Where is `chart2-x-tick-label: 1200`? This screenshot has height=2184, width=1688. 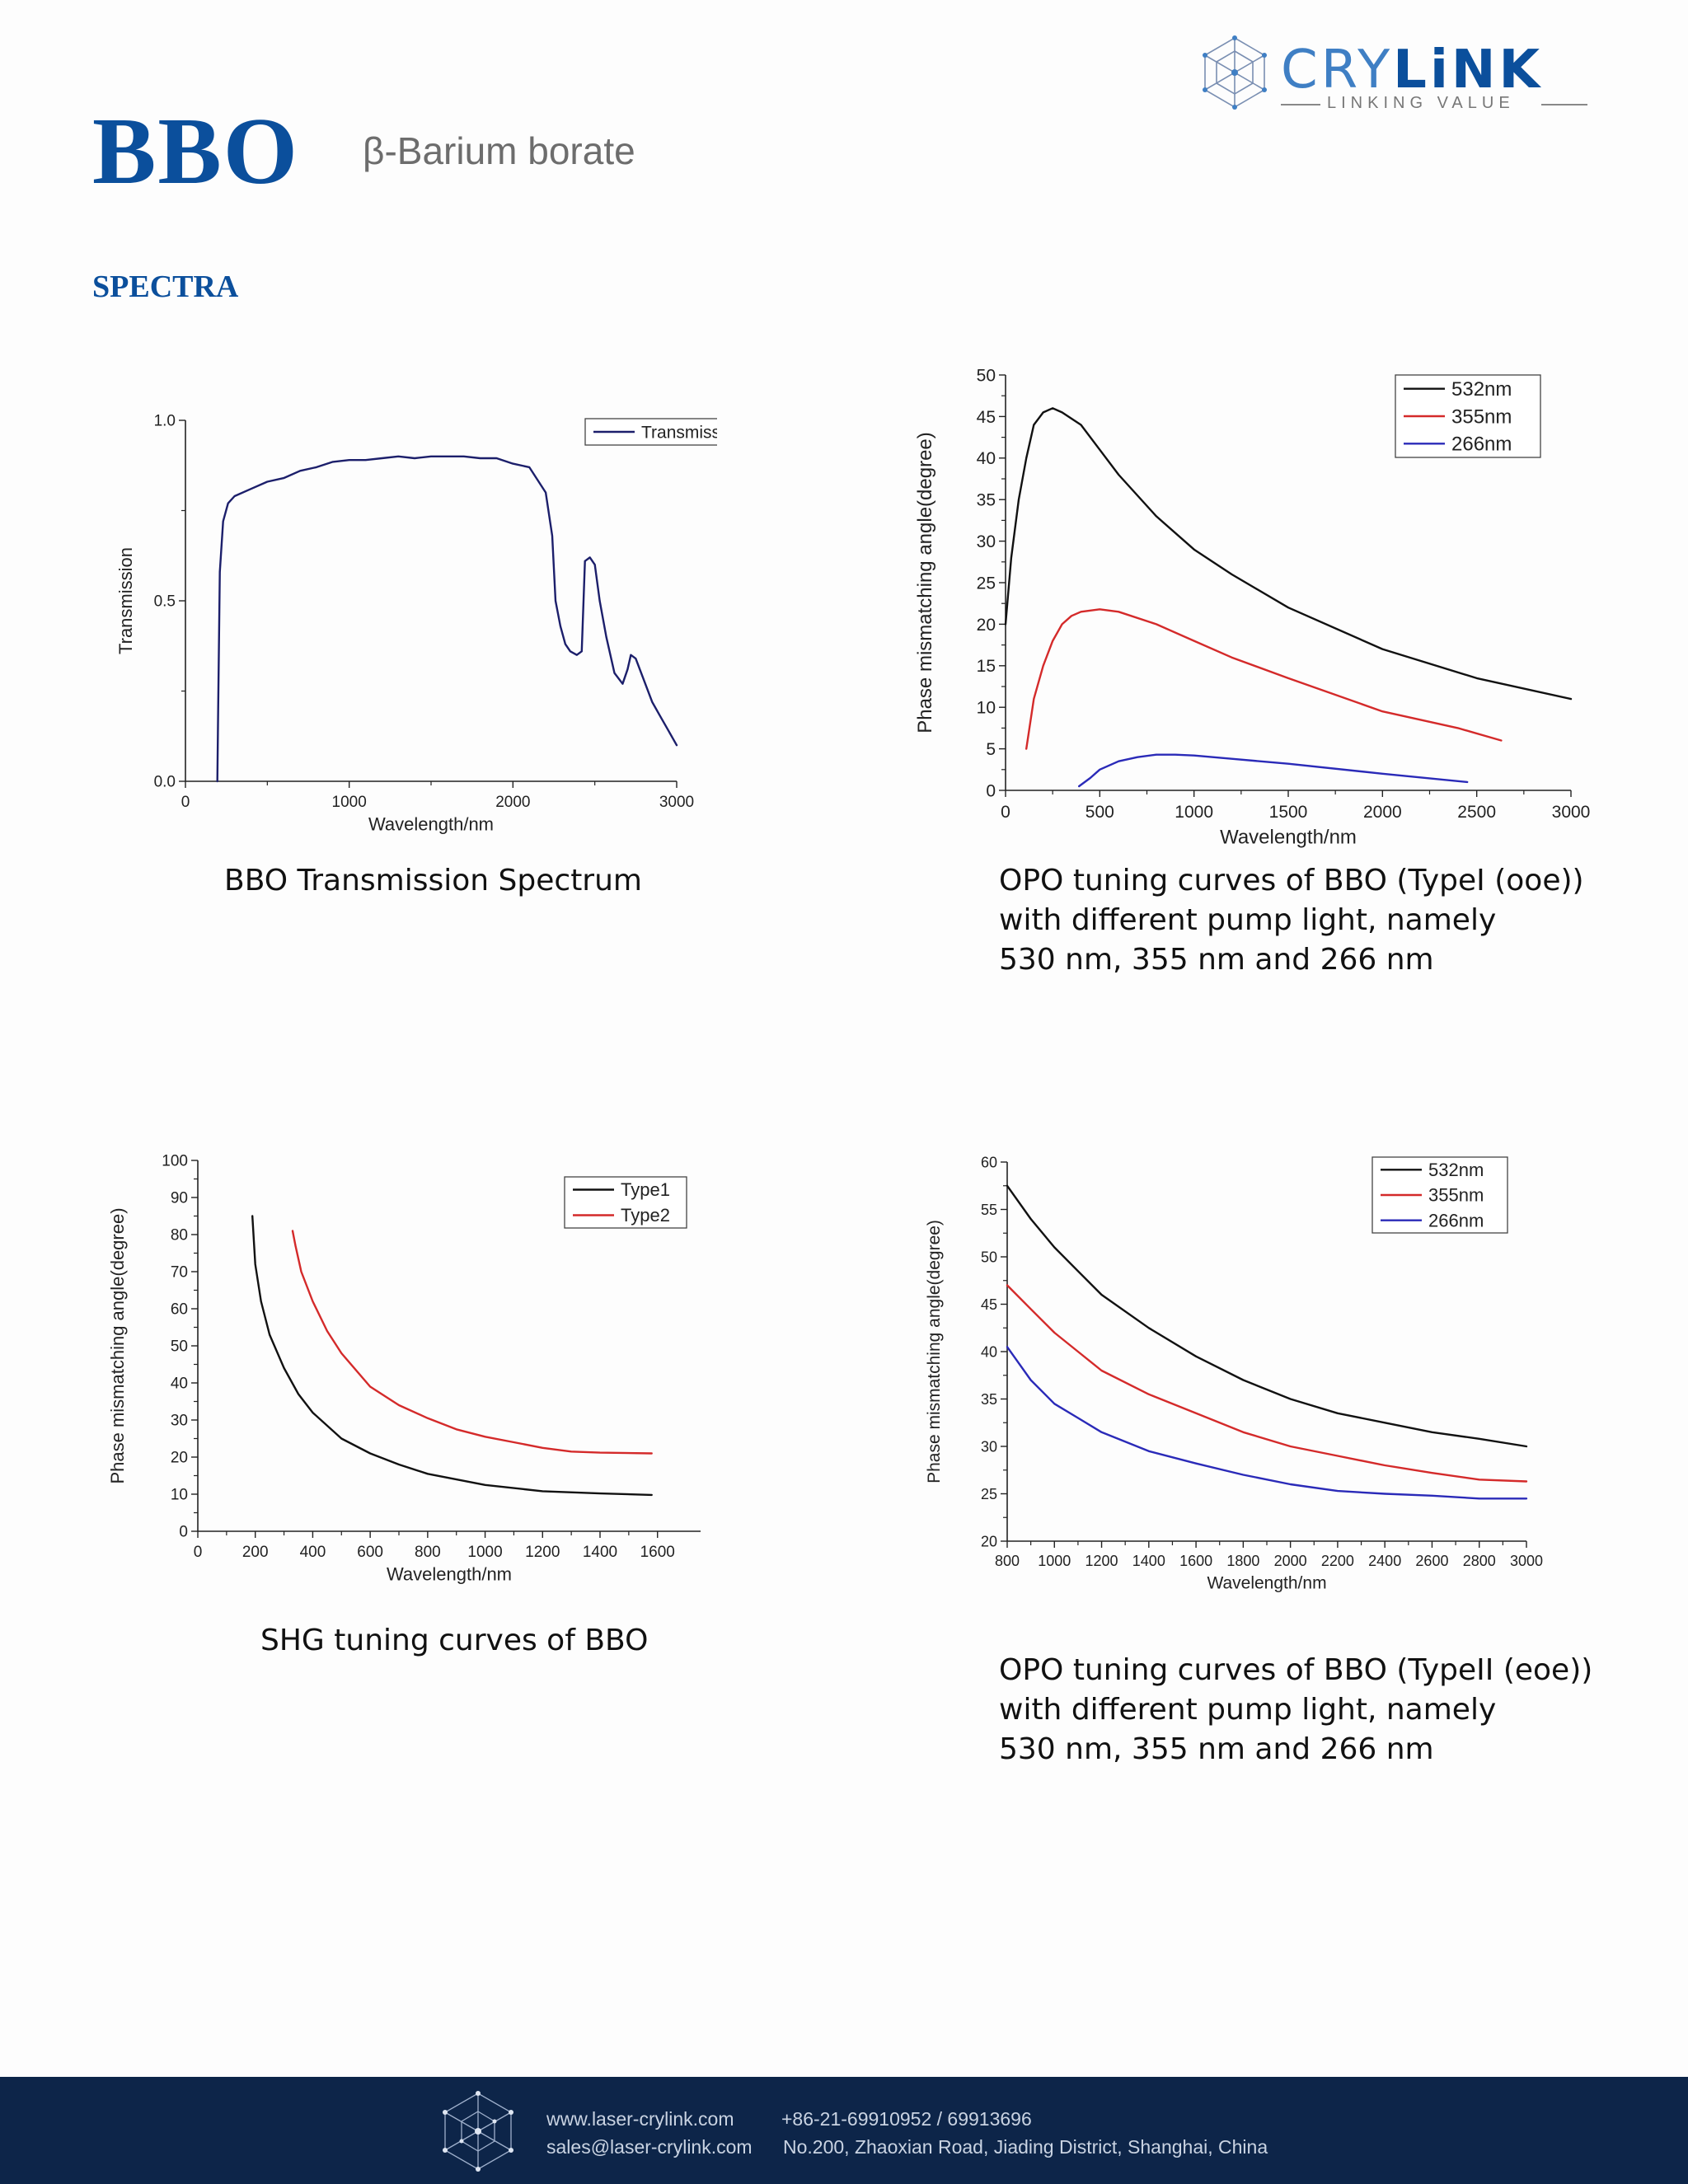
chart2-x-tick-label: 1200 is located at coordinates (542, 1552).